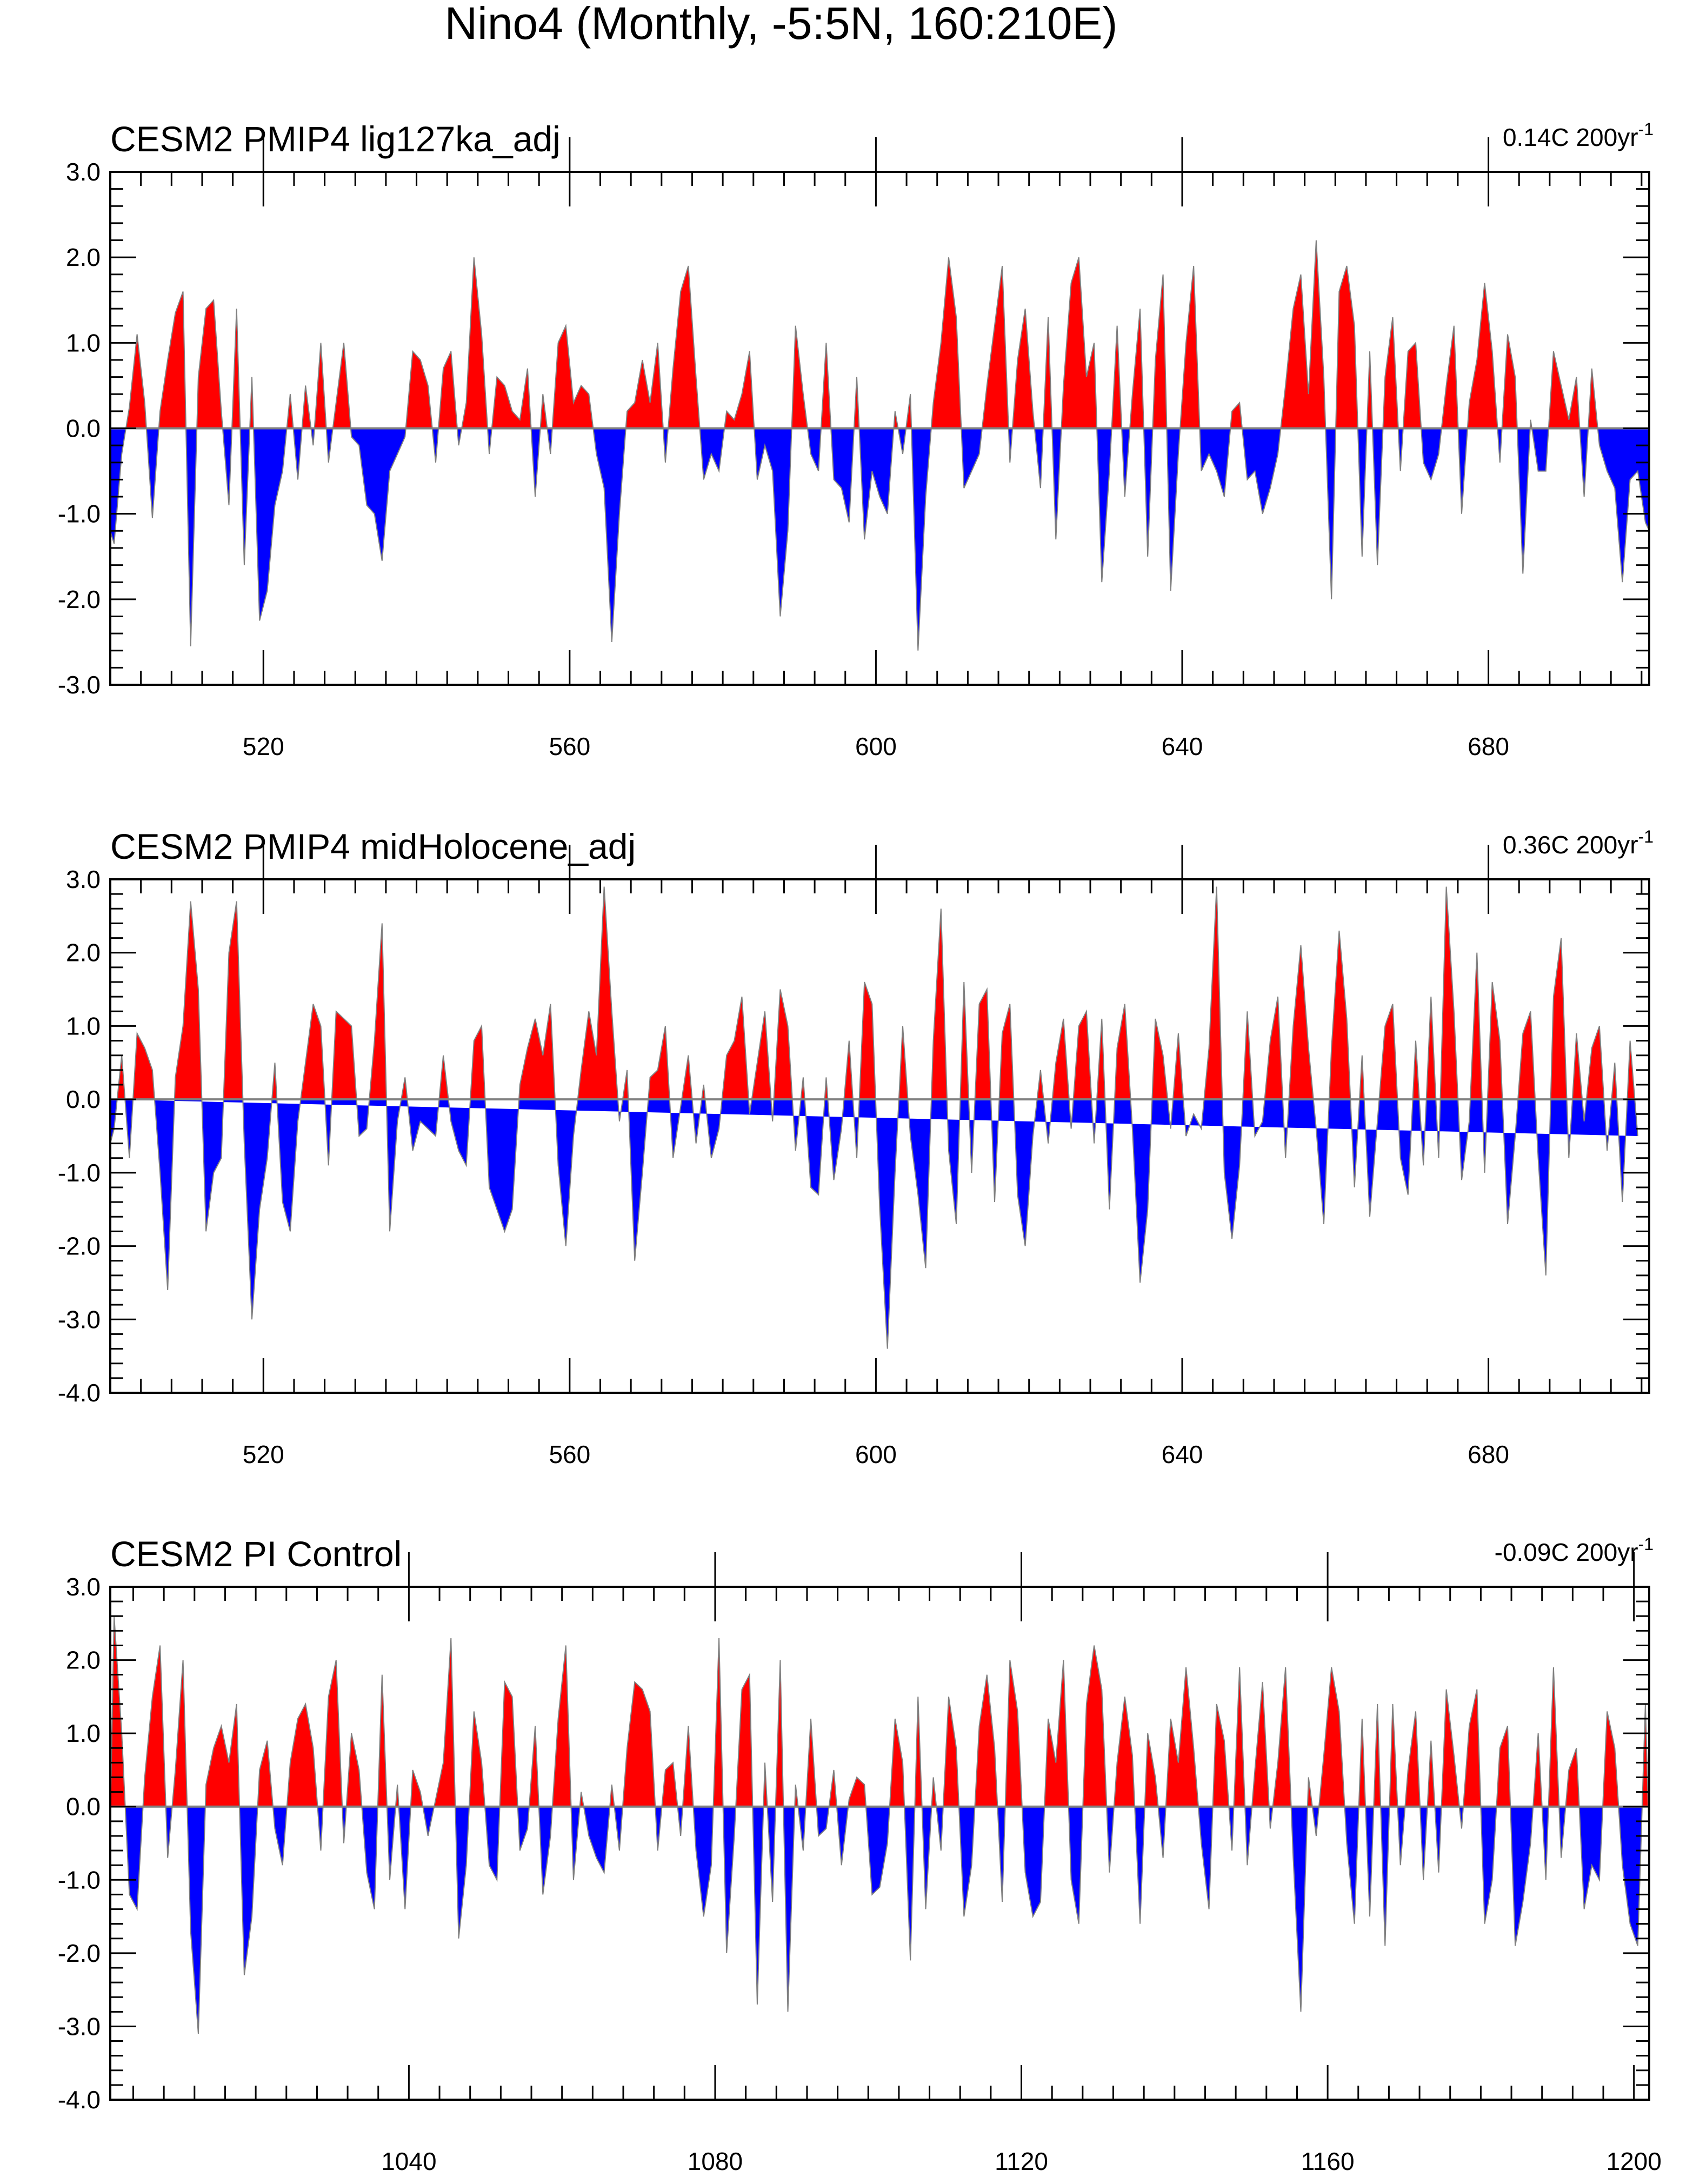 Image resolution: width=1693 pixels, height=2184 pixels. I want to click on x-tick-label: 1080, so click(715, 2161).